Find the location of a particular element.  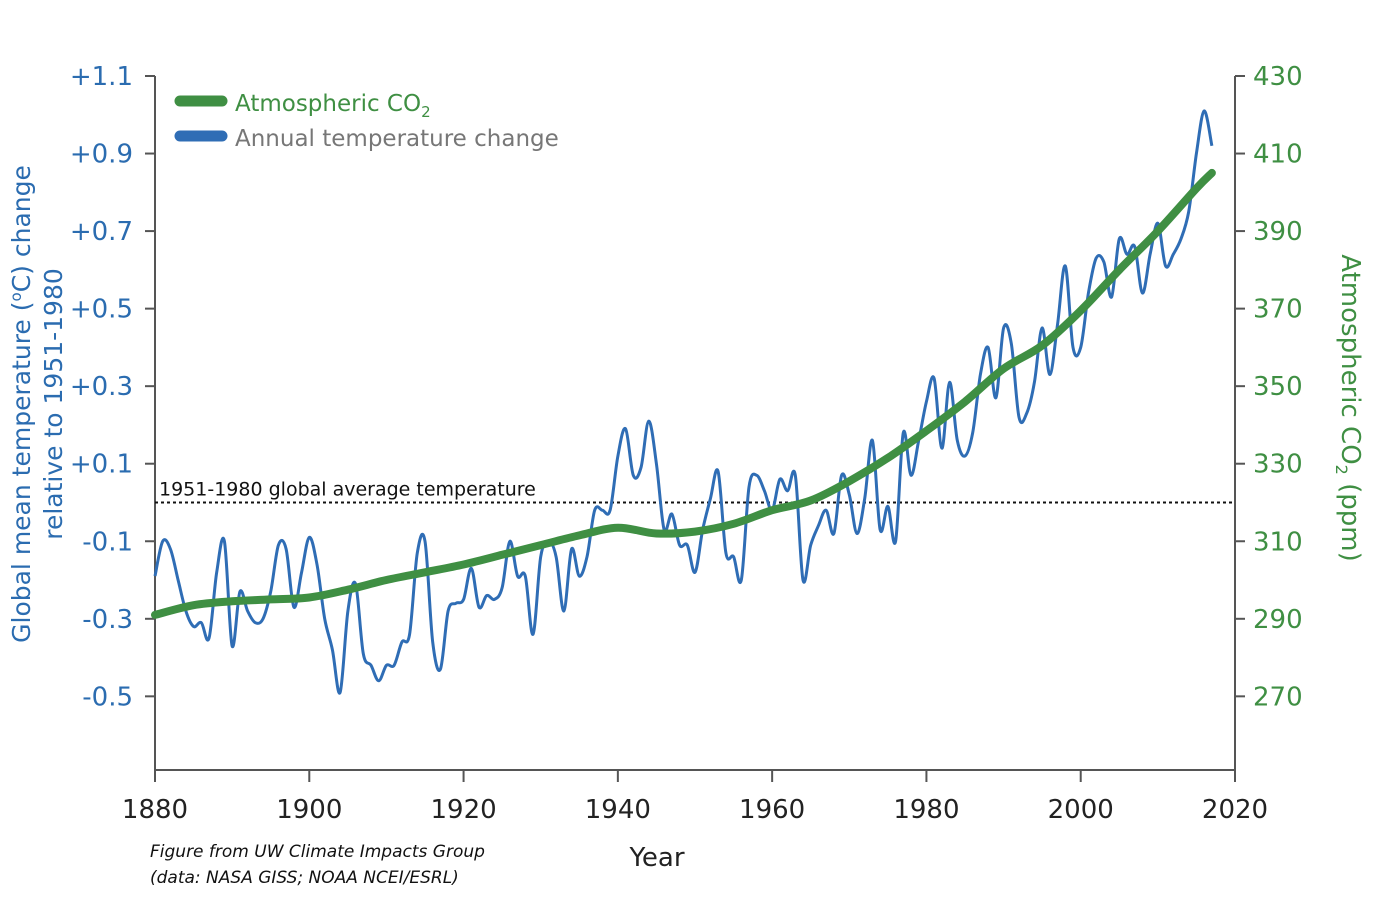

left-tick-label: +0.9 is located at coordinates (101, 155).